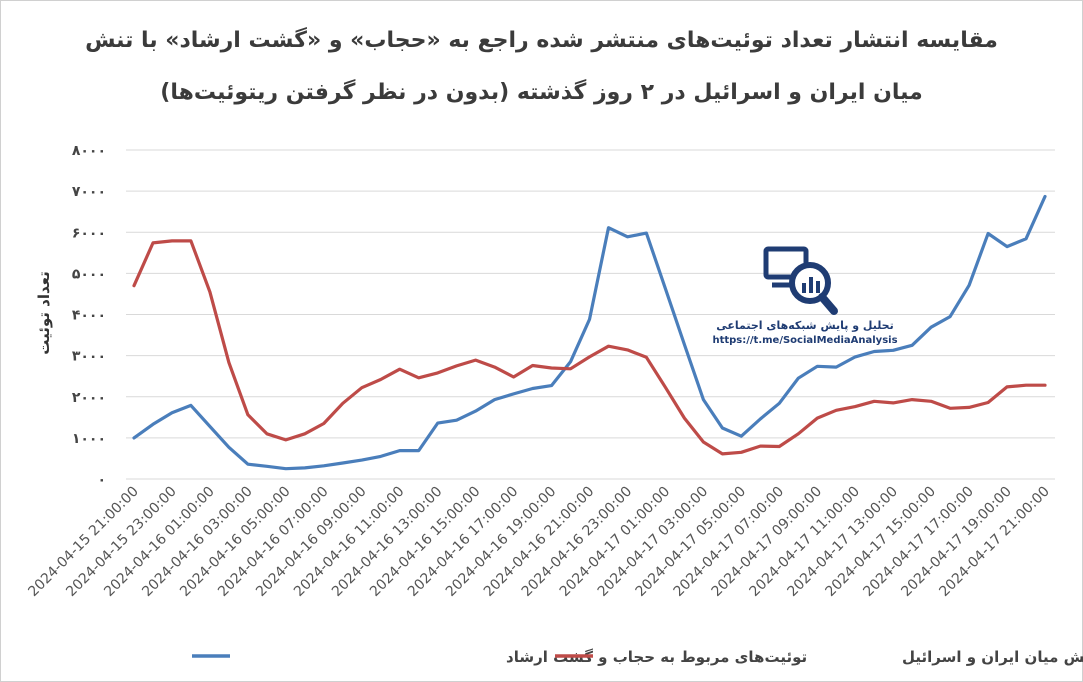 Image resolution: width=1083 pixels, height=682 pixels. Describe the element at coordinates (89, 274) in the screenshot. I see `y-tick-label: ۵۰۰۰` at that location.